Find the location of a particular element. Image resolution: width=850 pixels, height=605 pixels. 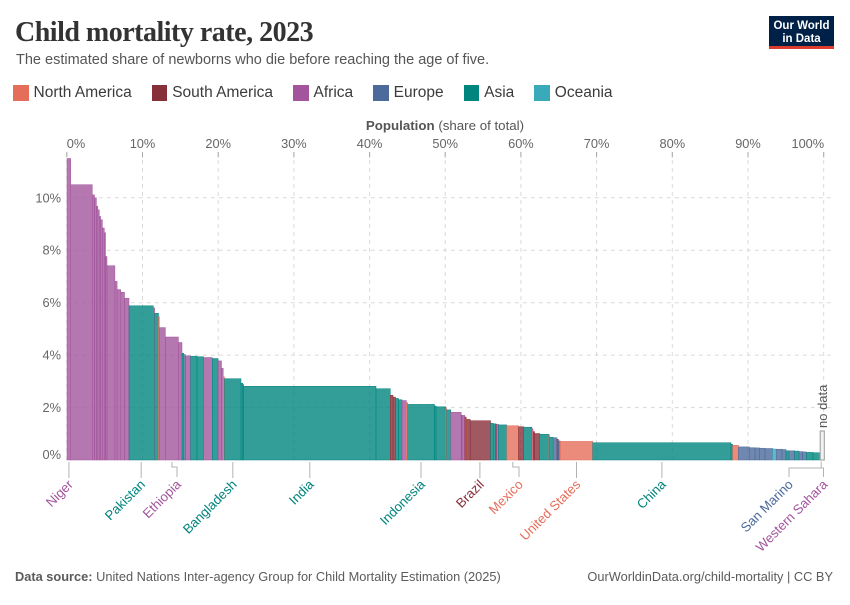

svg-text: 50% is located at coordinates (445, 143).